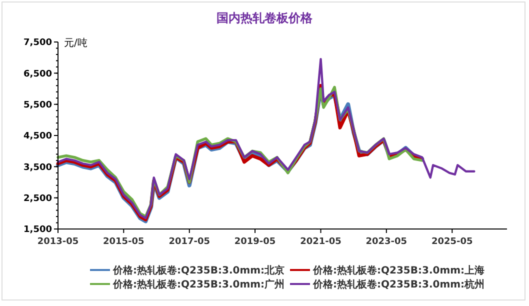 This screenshot has width=529, height=306. I want to click on y-tick-label: 3,500, so click(38, 167).